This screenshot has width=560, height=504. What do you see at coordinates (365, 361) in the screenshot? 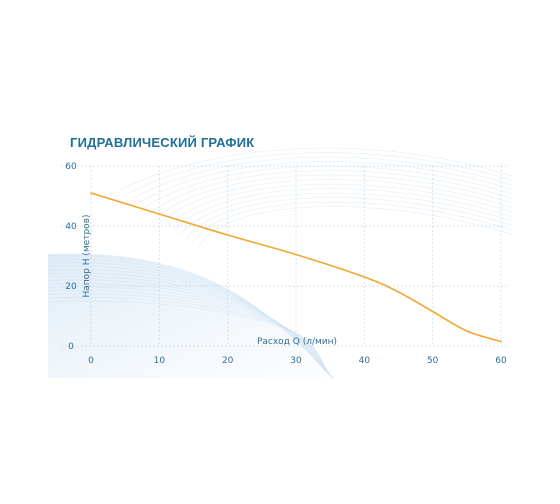
I see `x-tick-label: 40` at bounding box center [365, 361].